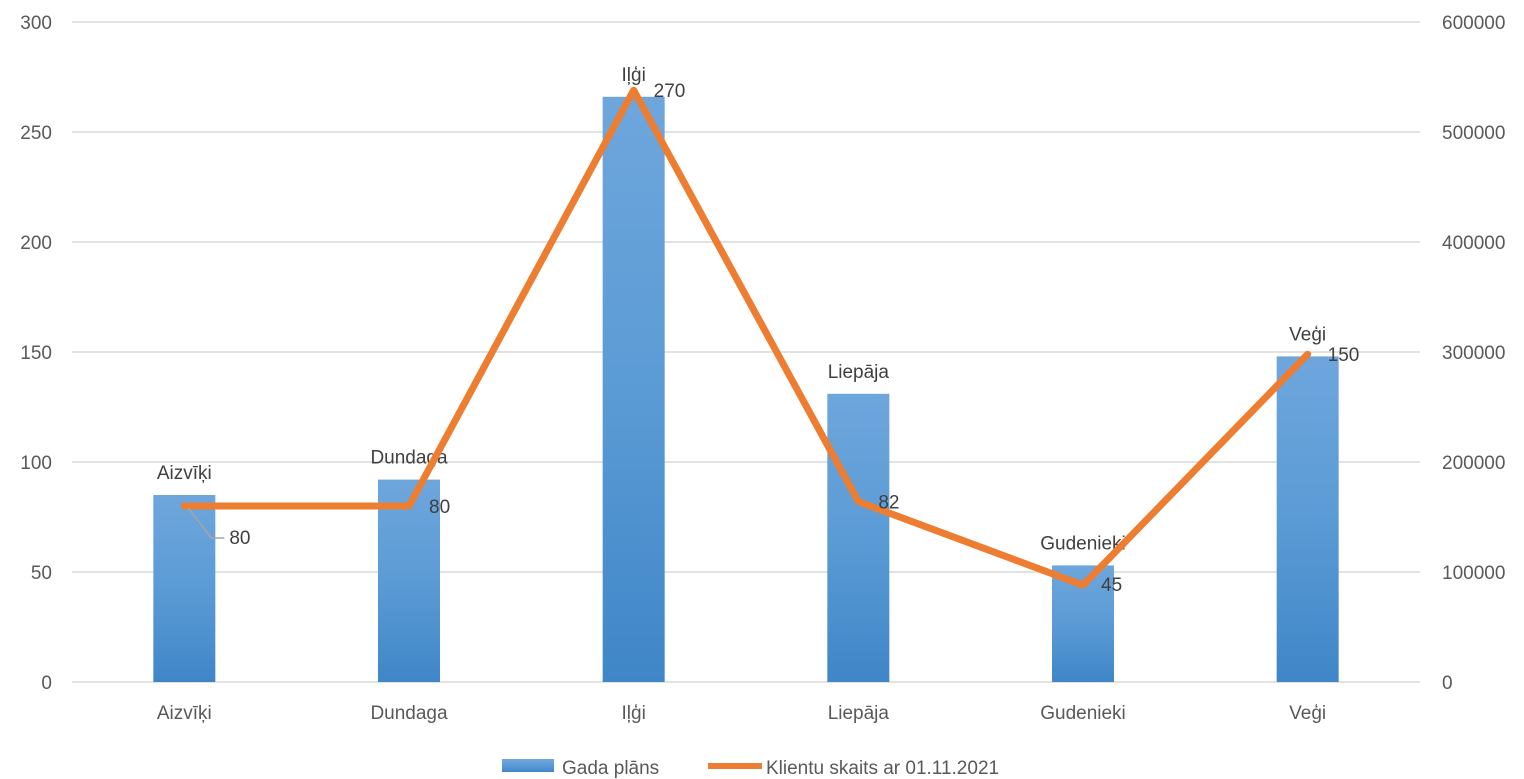  What do you see at coordinates (184, 473) in the screenshot?
I see `bar-data-label: Aizvīķi` at bounding box center [184, 473].